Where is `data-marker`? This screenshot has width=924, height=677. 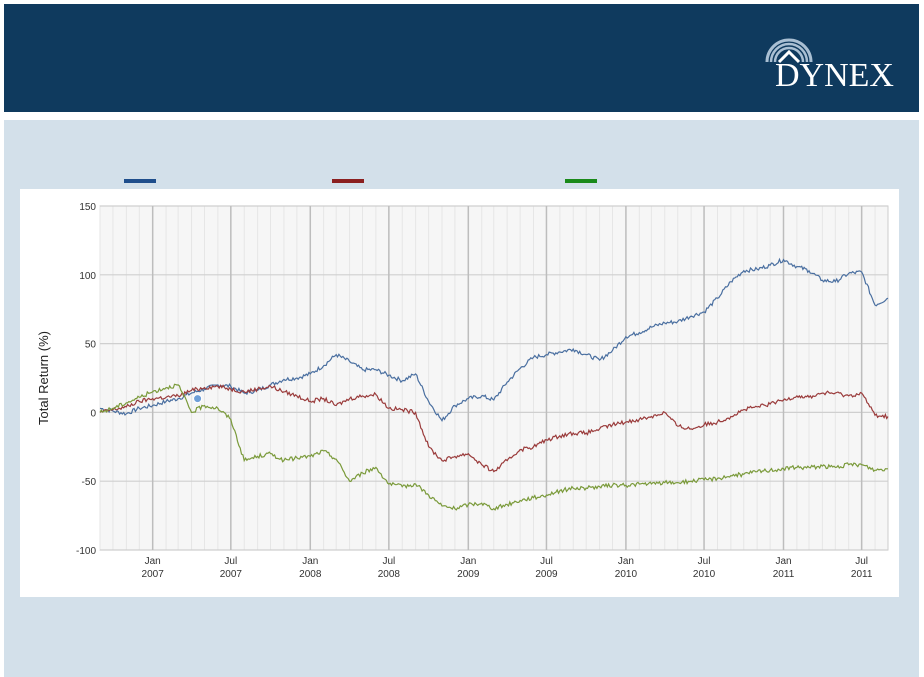
data-marker is located at coordinates (198, 399).